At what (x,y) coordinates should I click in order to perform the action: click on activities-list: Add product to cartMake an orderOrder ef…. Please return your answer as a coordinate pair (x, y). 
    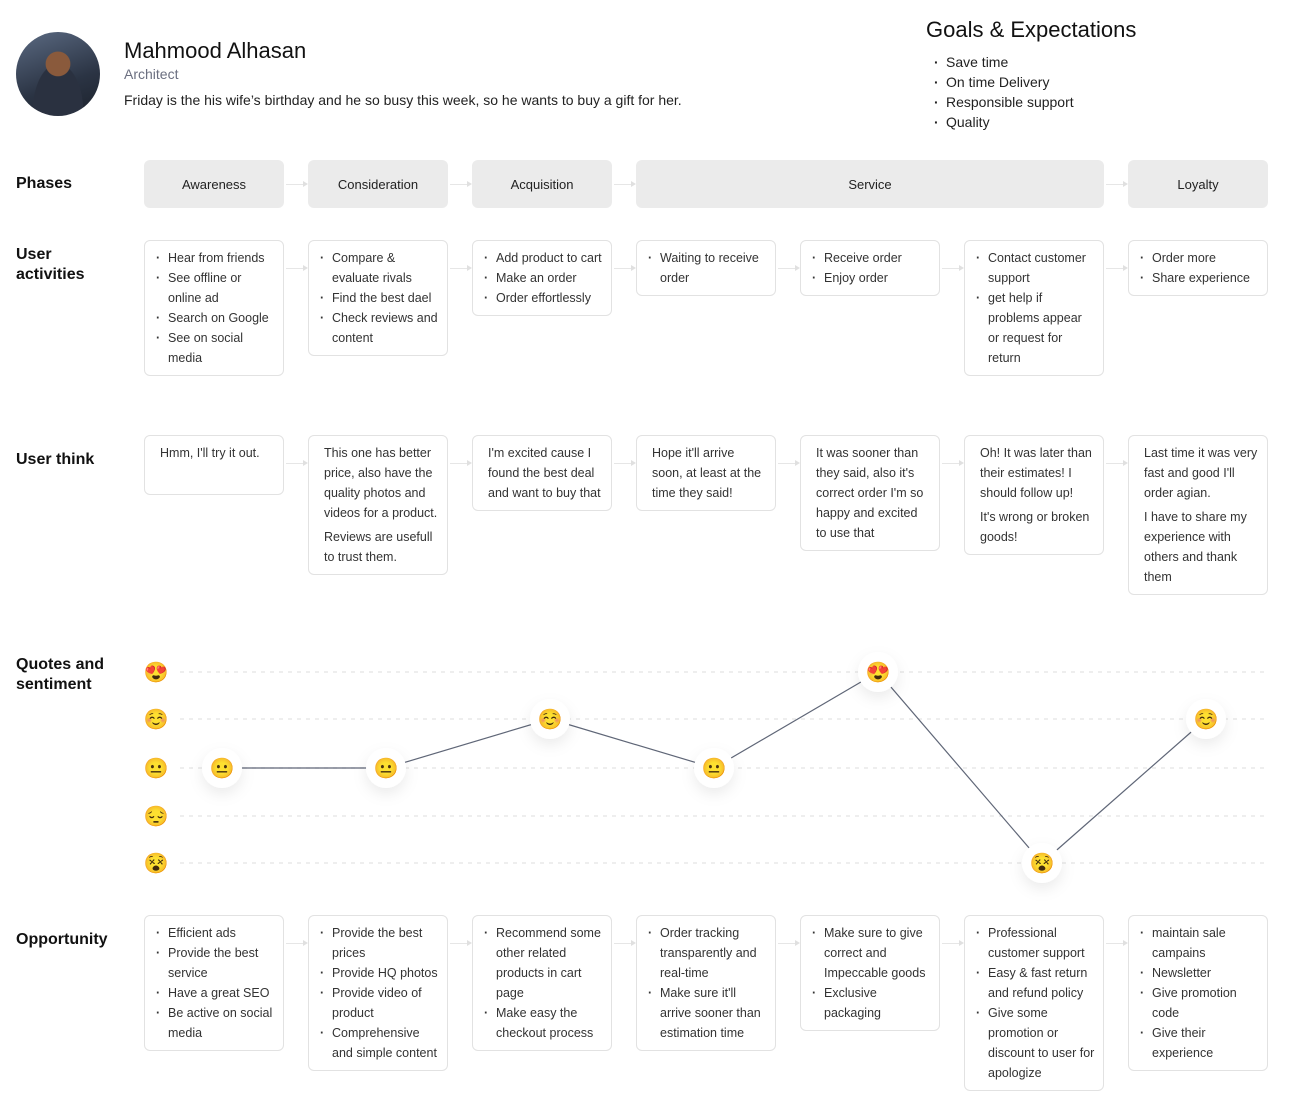
    Looking at the image, I should click on (545, 278).